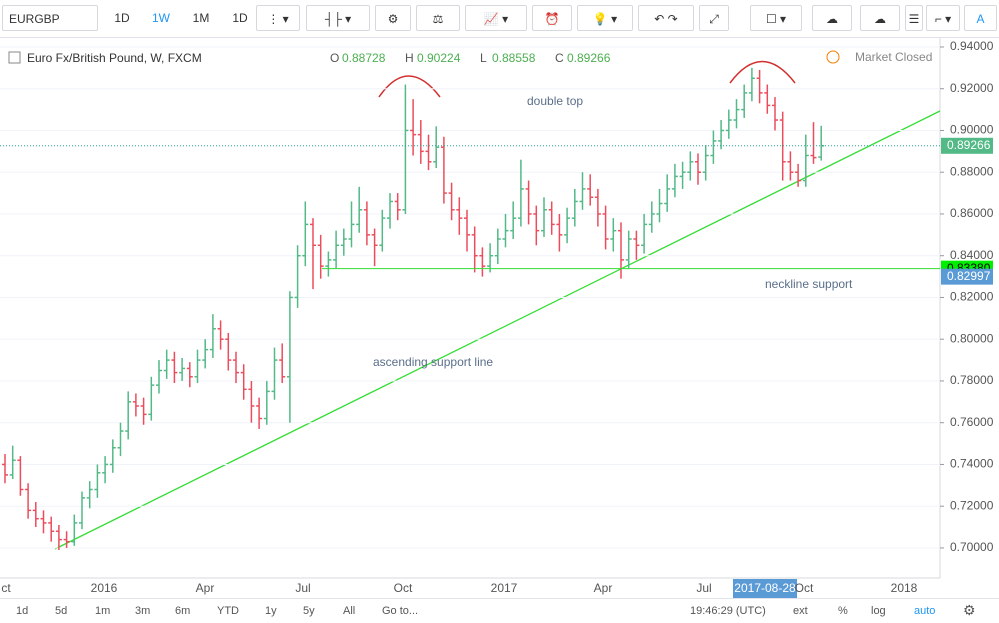 The height and width of the screenshot is (623, 999). I want to click on legend-value: 0.90224, so click(439, 58).